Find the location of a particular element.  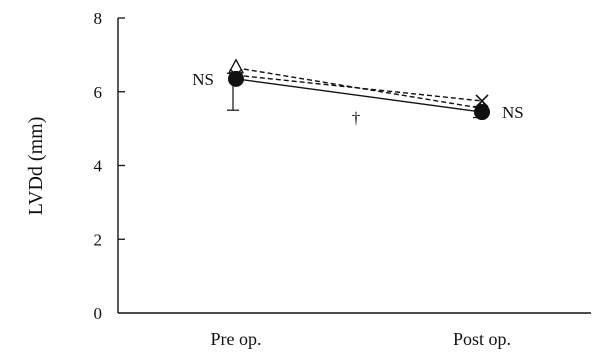

y-tick-label: 8 is located at coordinates (98, 18).